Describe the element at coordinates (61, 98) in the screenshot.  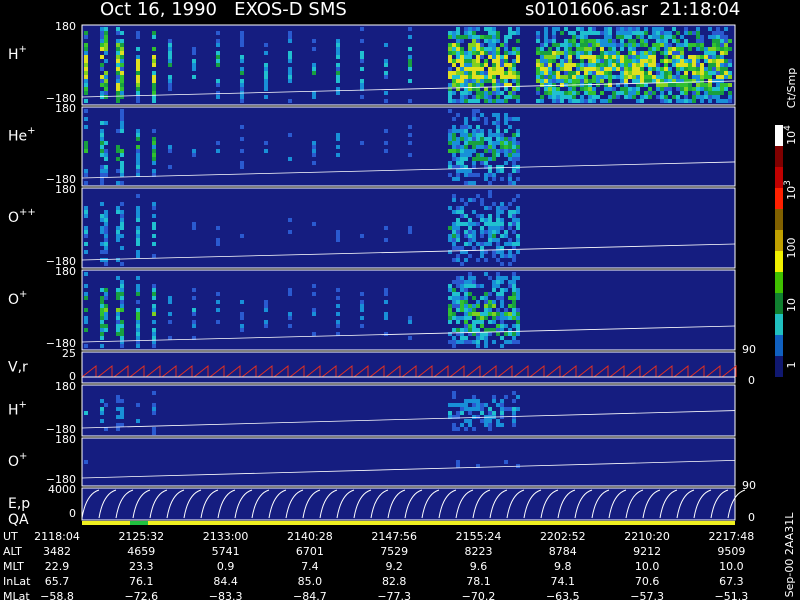
I see `axis-bottom-label: −180` at that location.